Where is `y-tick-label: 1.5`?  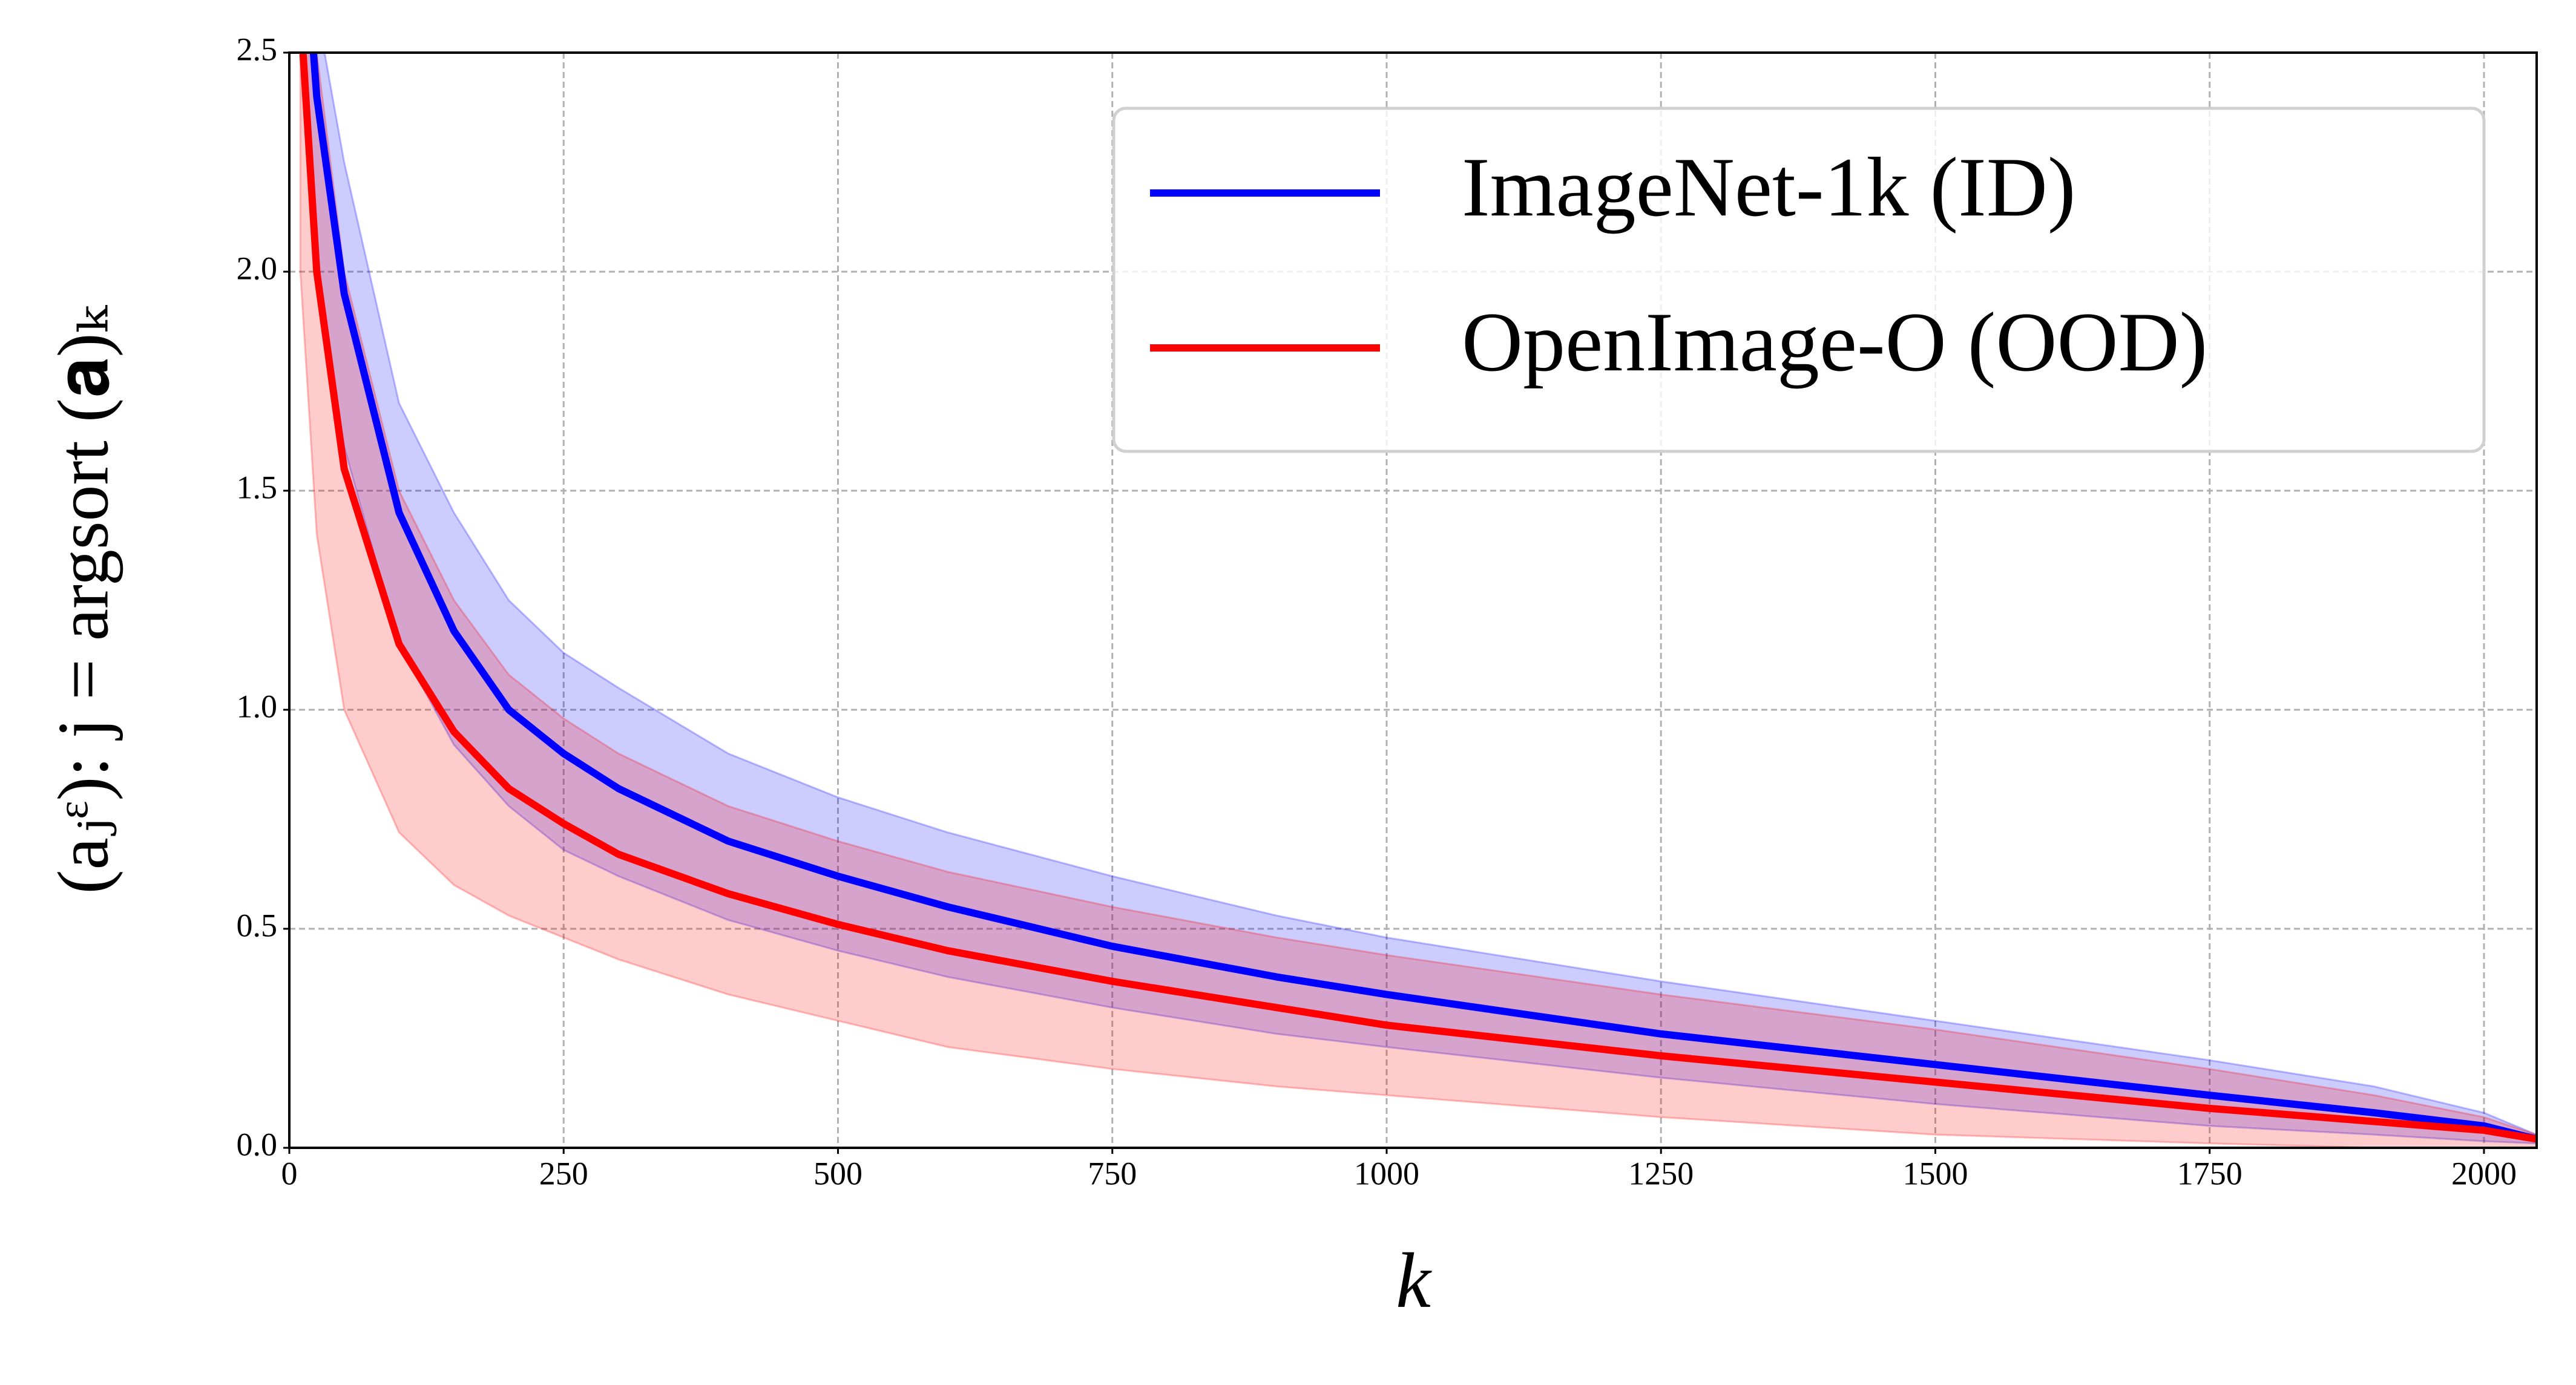 y-tick-label: 1.5 is located at coordinates (257, 487).